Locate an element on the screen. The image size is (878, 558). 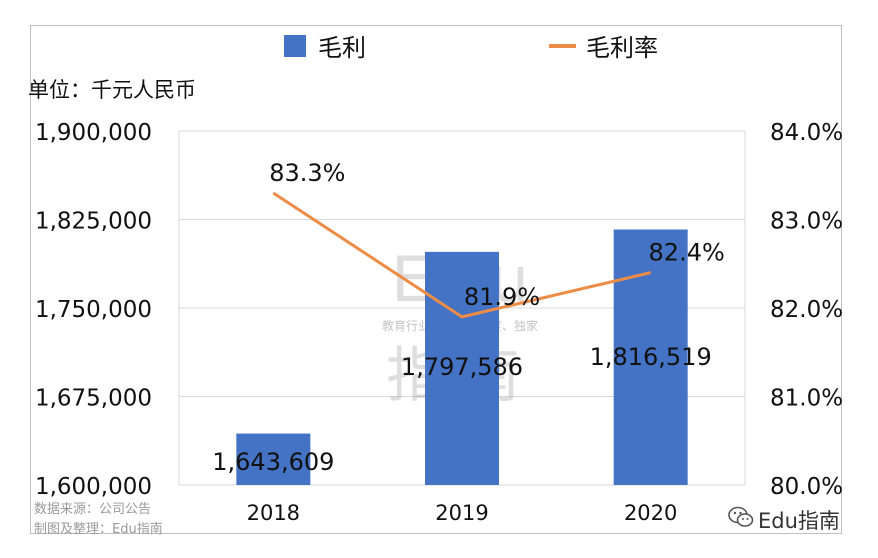
unit-label: 单位：千元人民币 is located at coordinates (112, 90).